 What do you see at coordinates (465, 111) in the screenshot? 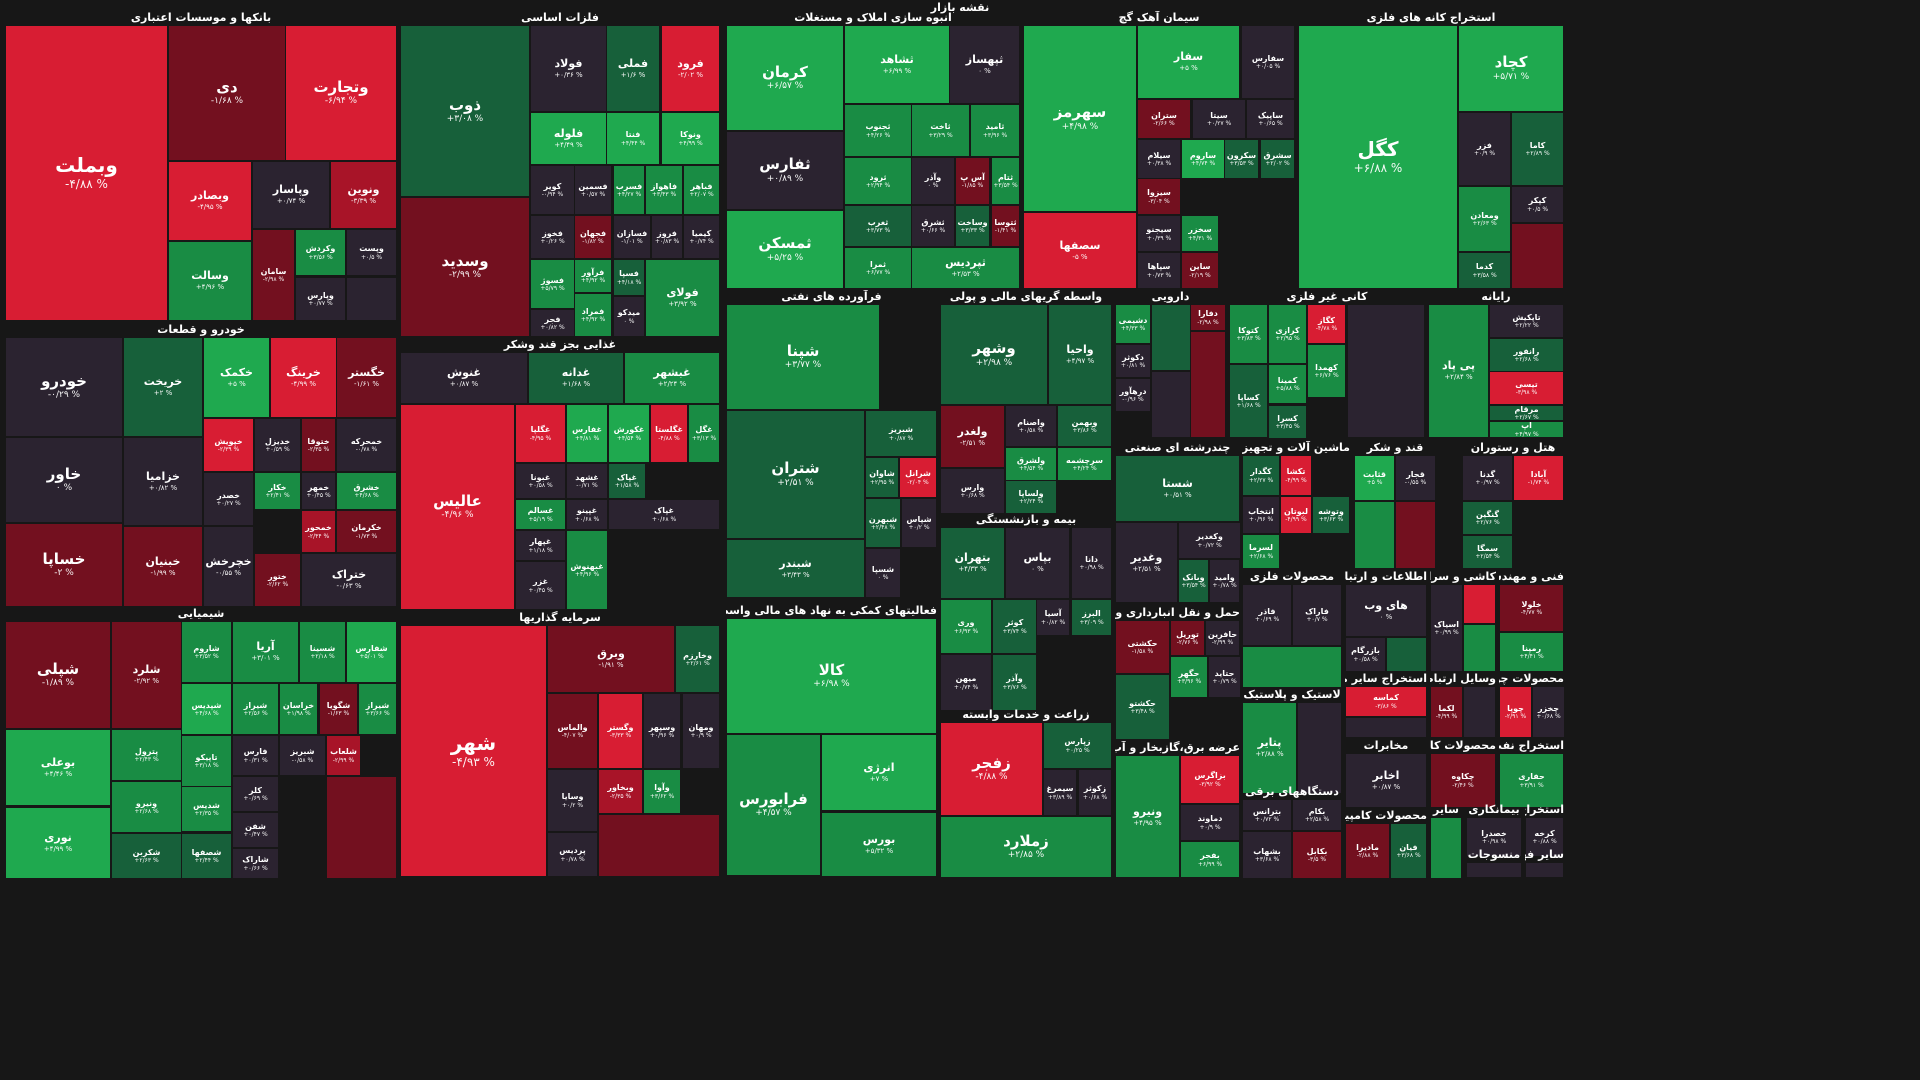
I see `stock-tile-ذوب: ذوب +۳/۰۸ %` at bounding box center [465, 111].